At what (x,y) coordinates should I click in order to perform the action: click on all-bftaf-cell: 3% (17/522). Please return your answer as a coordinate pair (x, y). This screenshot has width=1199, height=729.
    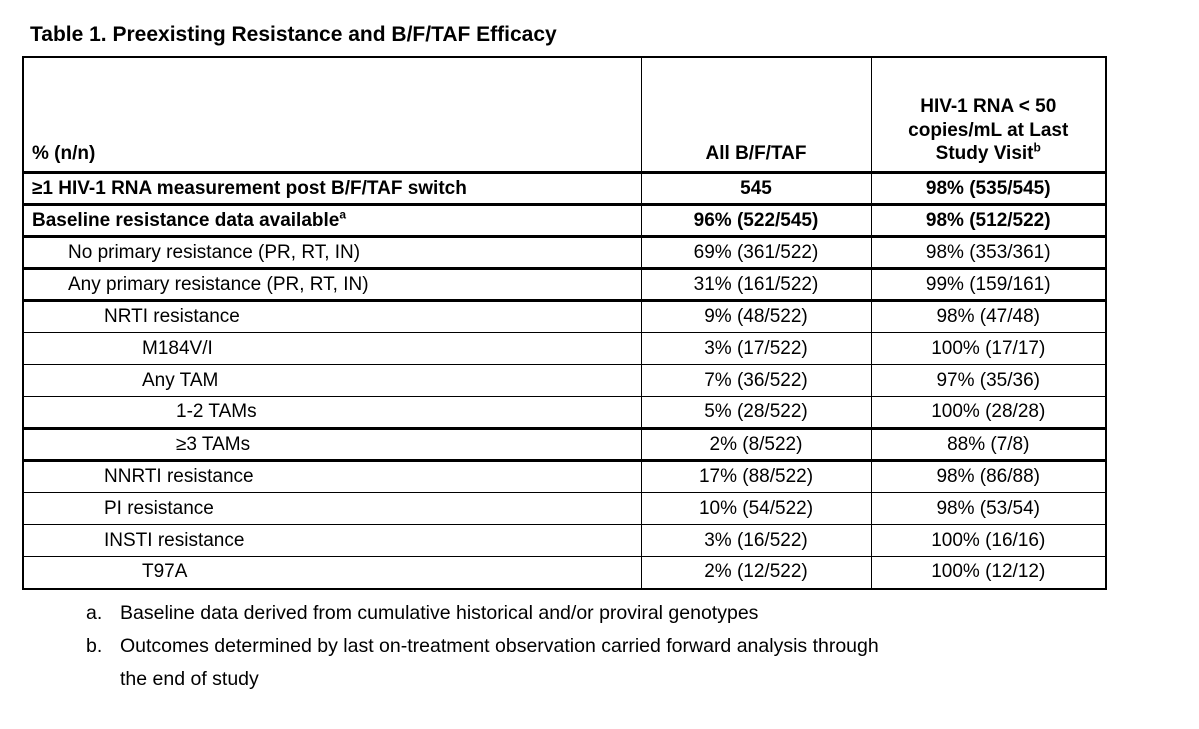
    Looking at the image, I should click on (756, 348).